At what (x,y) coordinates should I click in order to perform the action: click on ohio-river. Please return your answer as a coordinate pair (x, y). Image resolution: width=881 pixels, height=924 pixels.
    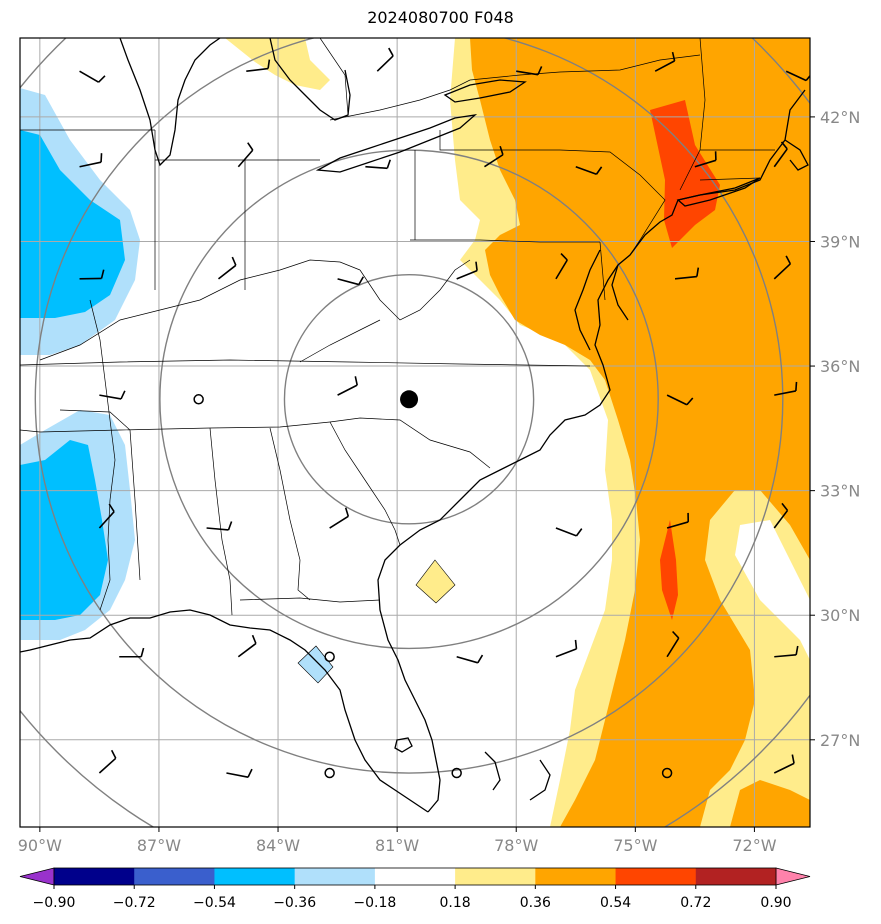
    Looking at the image, I should click on (200, 310).